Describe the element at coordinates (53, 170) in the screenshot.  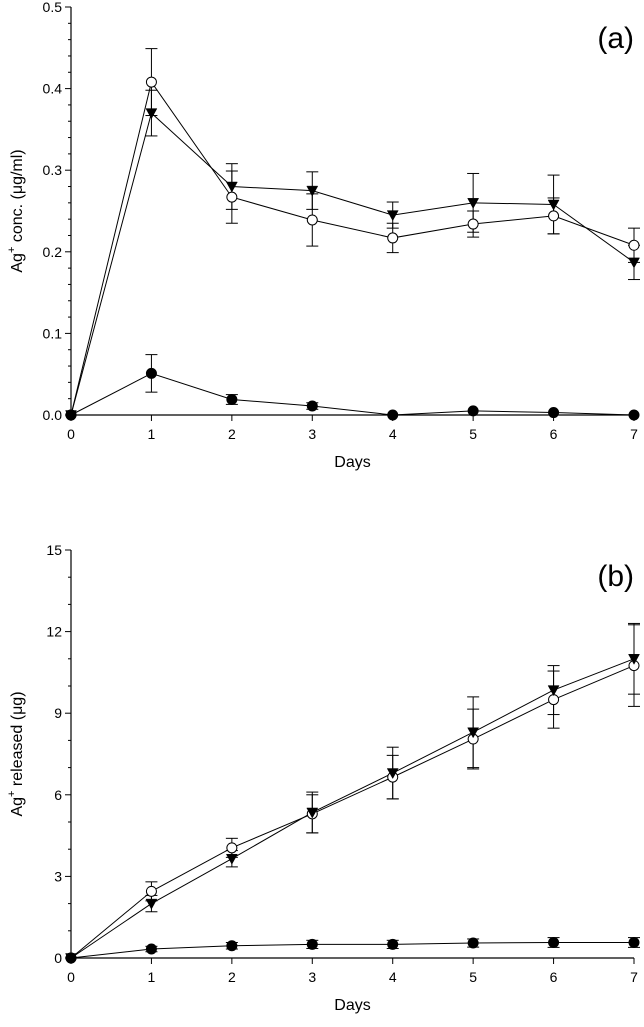
I see `y-tick-label: 0.3` at that location.